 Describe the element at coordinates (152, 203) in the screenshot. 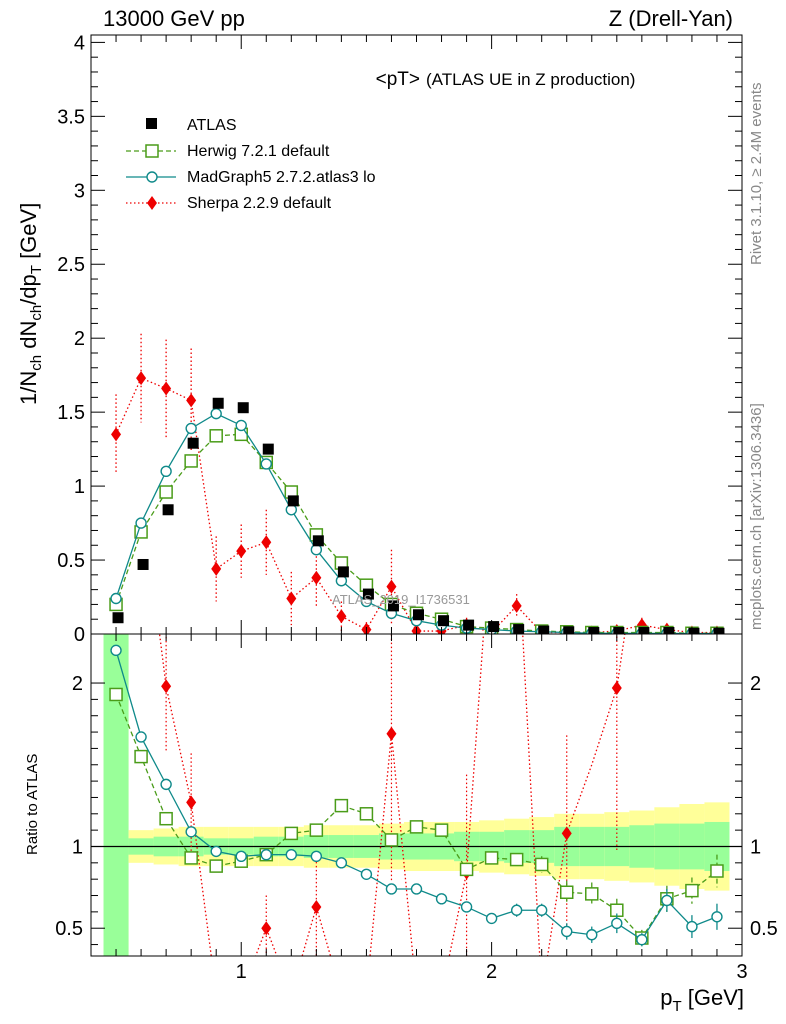

I see `legend-marker-sherpa` at that location.